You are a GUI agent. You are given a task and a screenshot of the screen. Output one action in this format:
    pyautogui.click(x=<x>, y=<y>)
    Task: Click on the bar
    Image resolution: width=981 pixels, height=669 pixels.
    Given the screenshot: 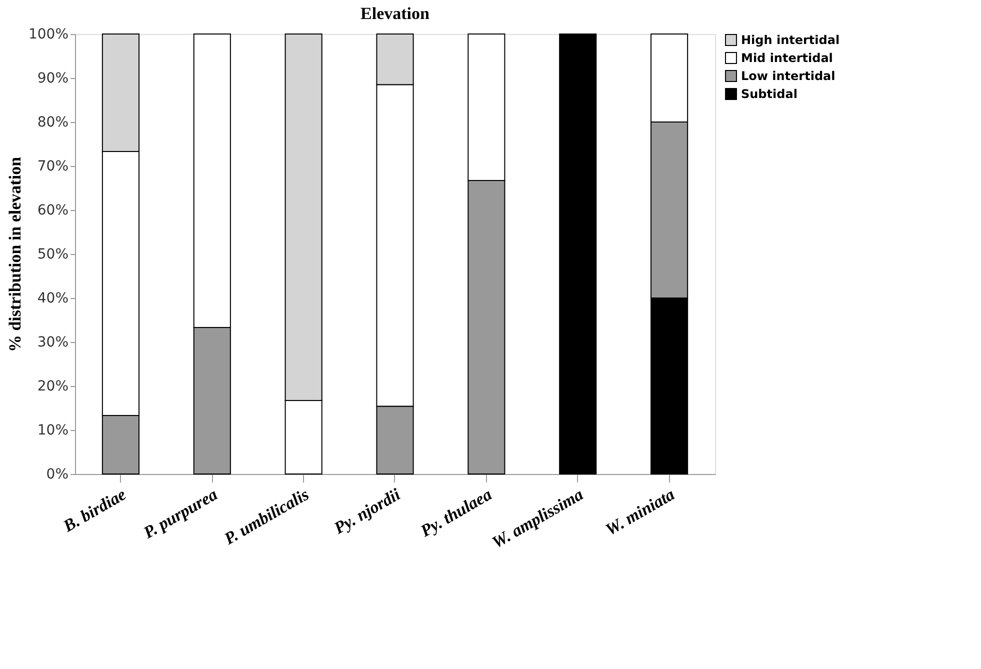 What is the action you would take?
    pyautogui.click(x=578, y=254)
    